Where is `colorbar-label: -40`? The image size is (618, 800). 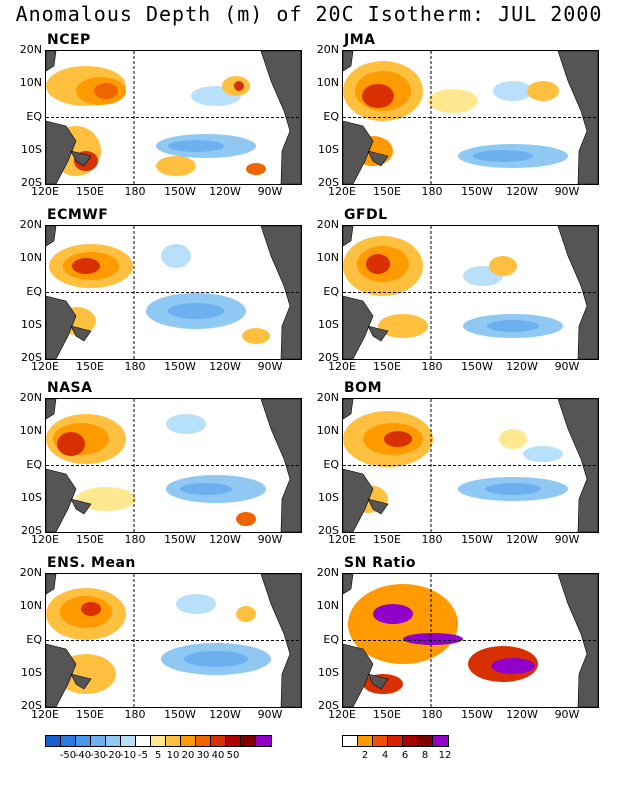
colorbar-label: -40 is located at coordinates (83, 755).